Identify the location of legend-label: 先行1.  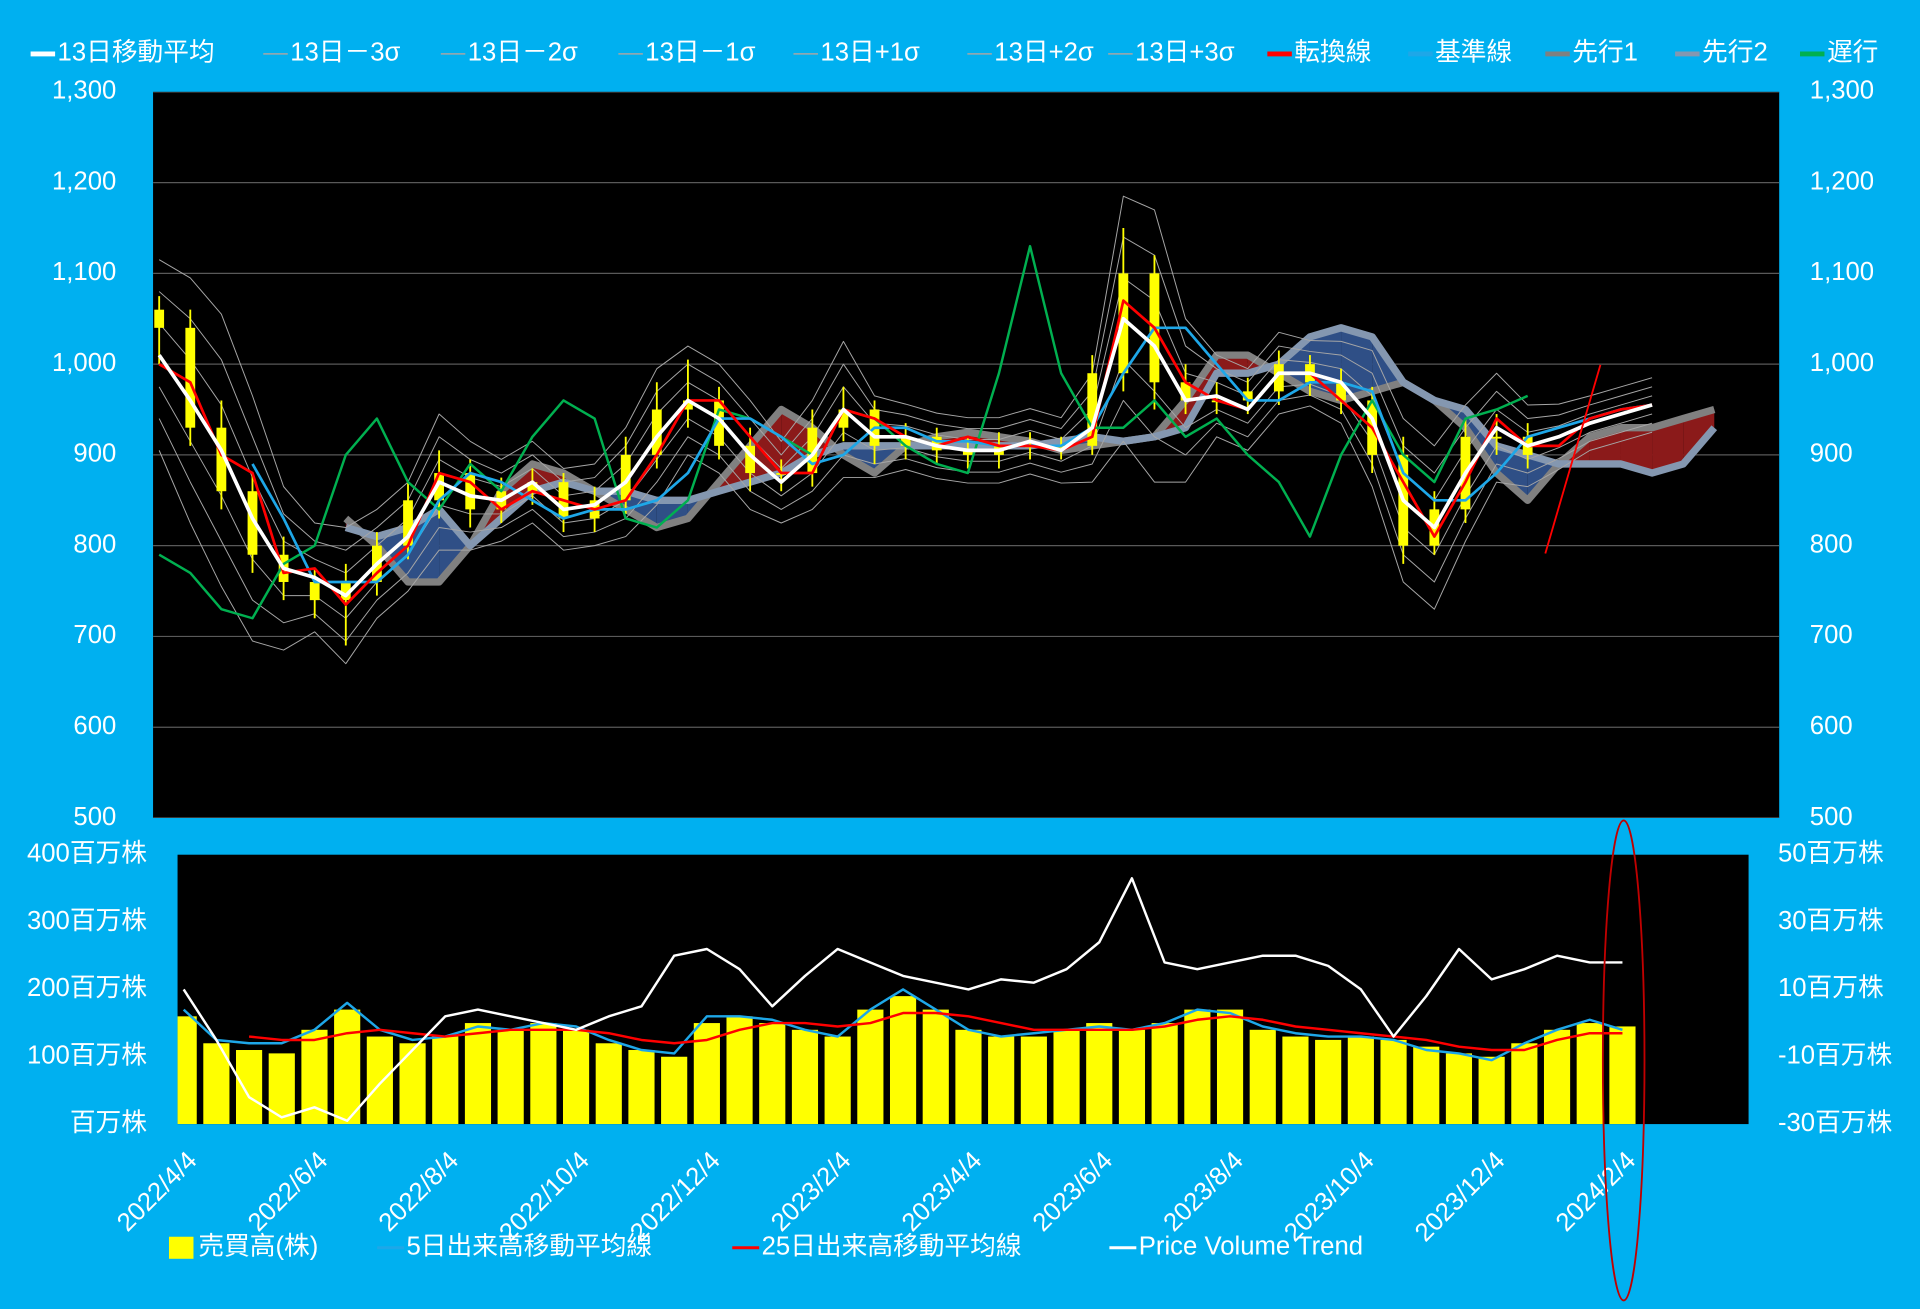
(1605, 52).